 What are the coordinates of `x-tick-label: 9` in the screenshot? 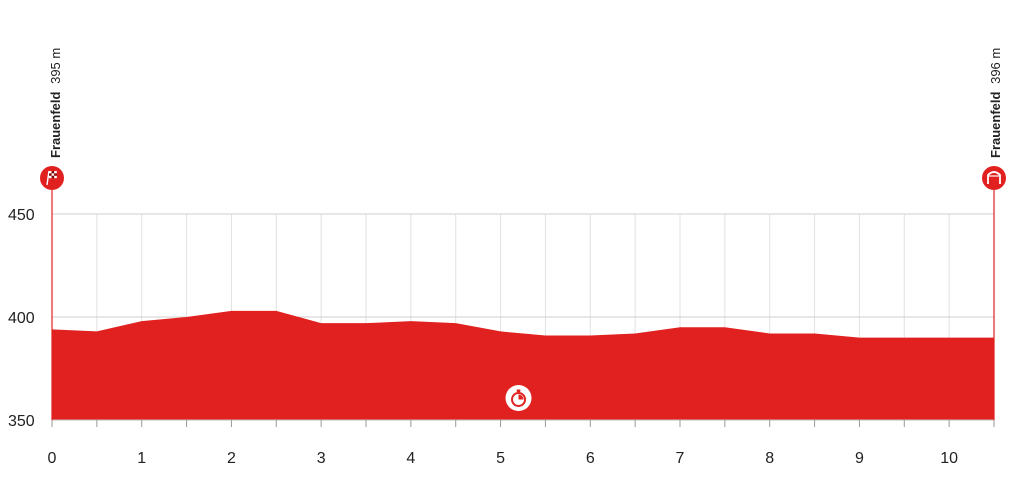 It's located at (859, 458).